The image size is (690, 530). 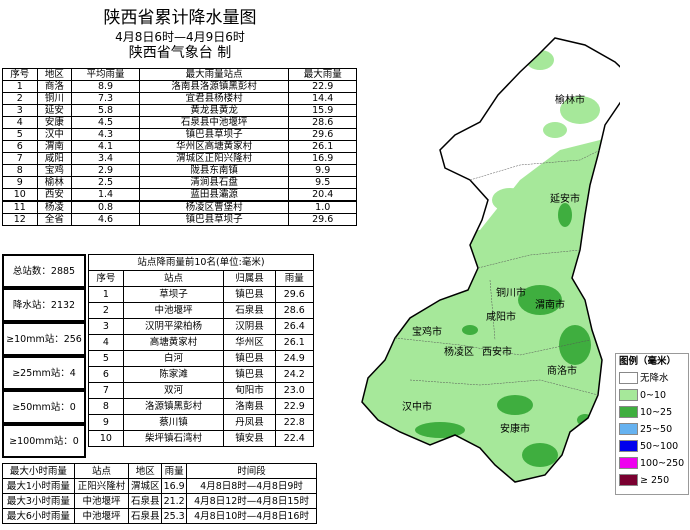 What do you see at coordinates (54, 158) in the screenshot?
I see `table-cell: 咸阳` at bounding box center [54, 158].